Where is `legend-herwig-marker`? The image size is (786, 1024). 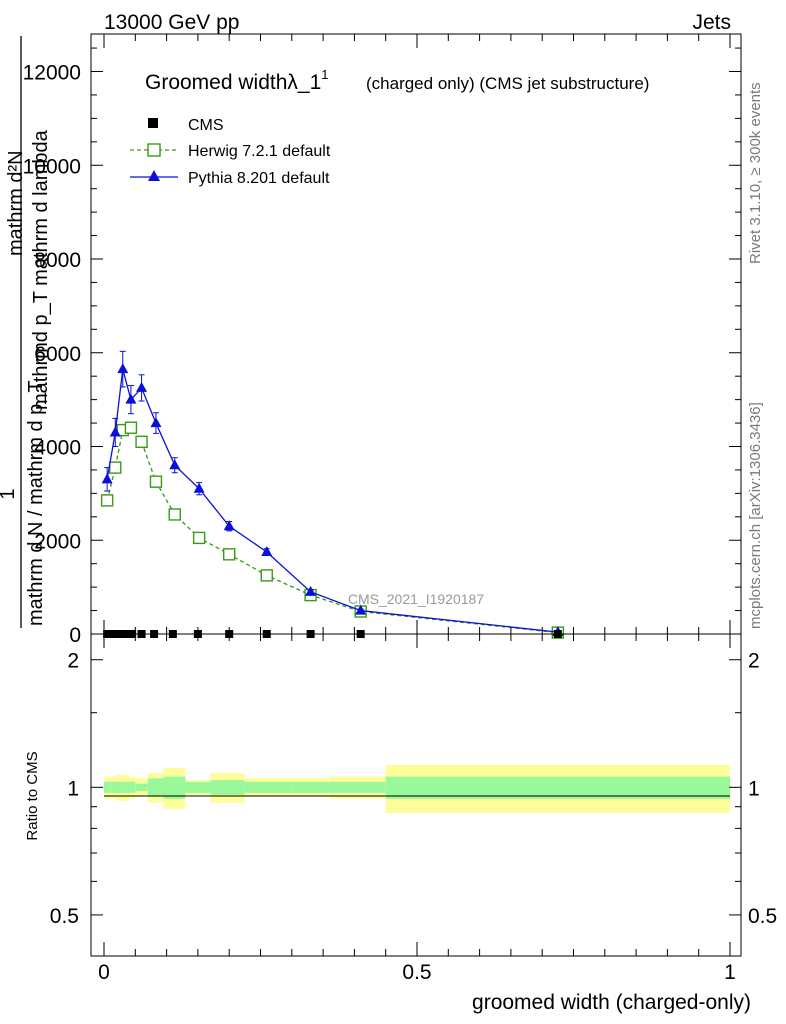 legend-herwig-marker is located at coordinates (154, 150).